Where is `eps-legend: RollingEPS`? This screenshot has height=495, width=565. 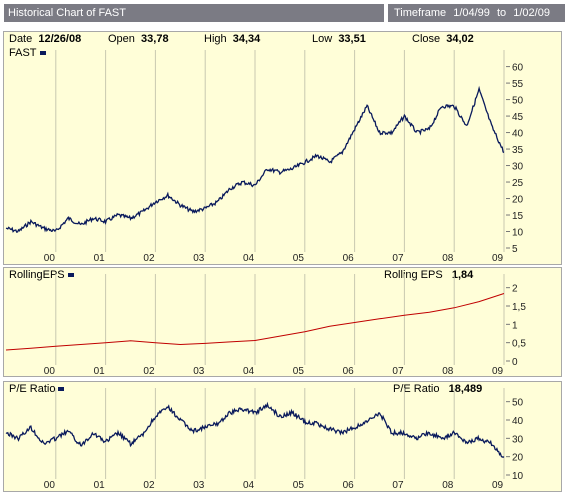
eps-legend: RollingEPS is located at coordinates (41, 275).